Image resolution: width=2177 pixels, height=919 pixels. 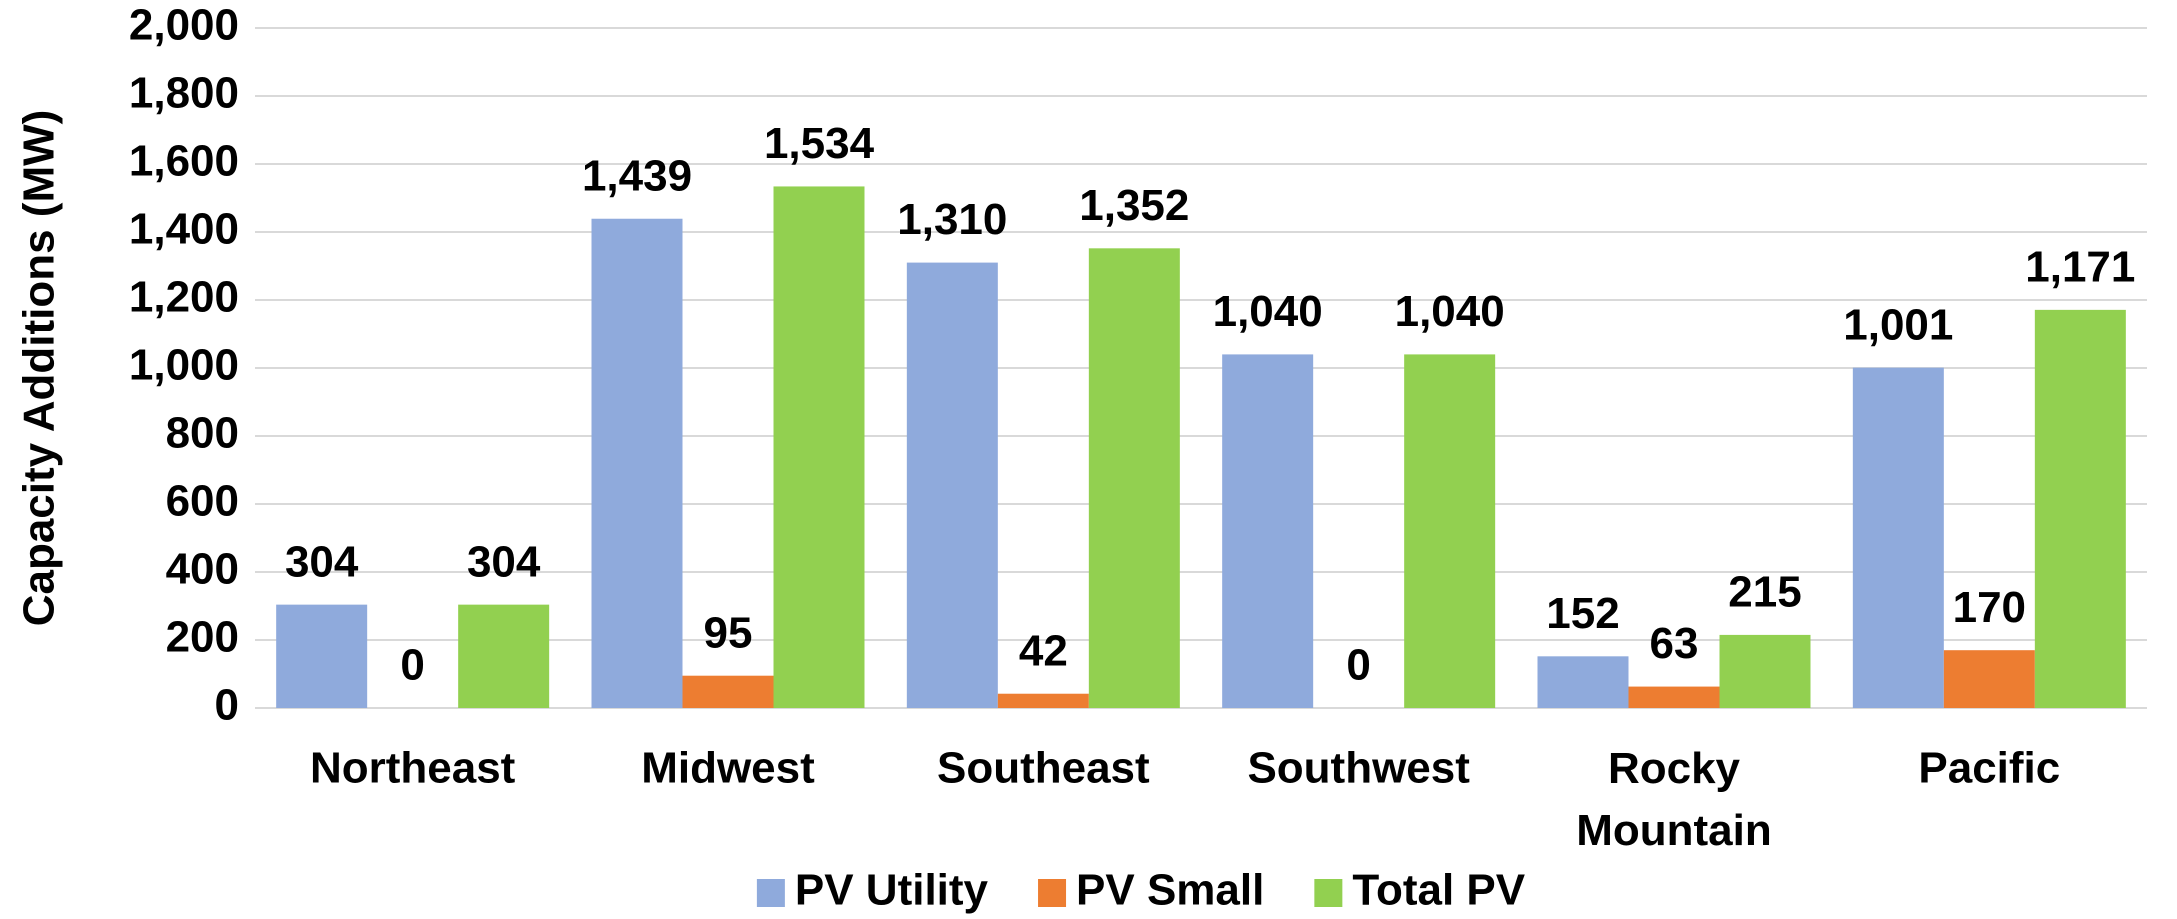 What do you see at coordinates (1989, 768) in the screenshot?
I see `x-tick-label: Pacific` at bounding box center [1989, 768].